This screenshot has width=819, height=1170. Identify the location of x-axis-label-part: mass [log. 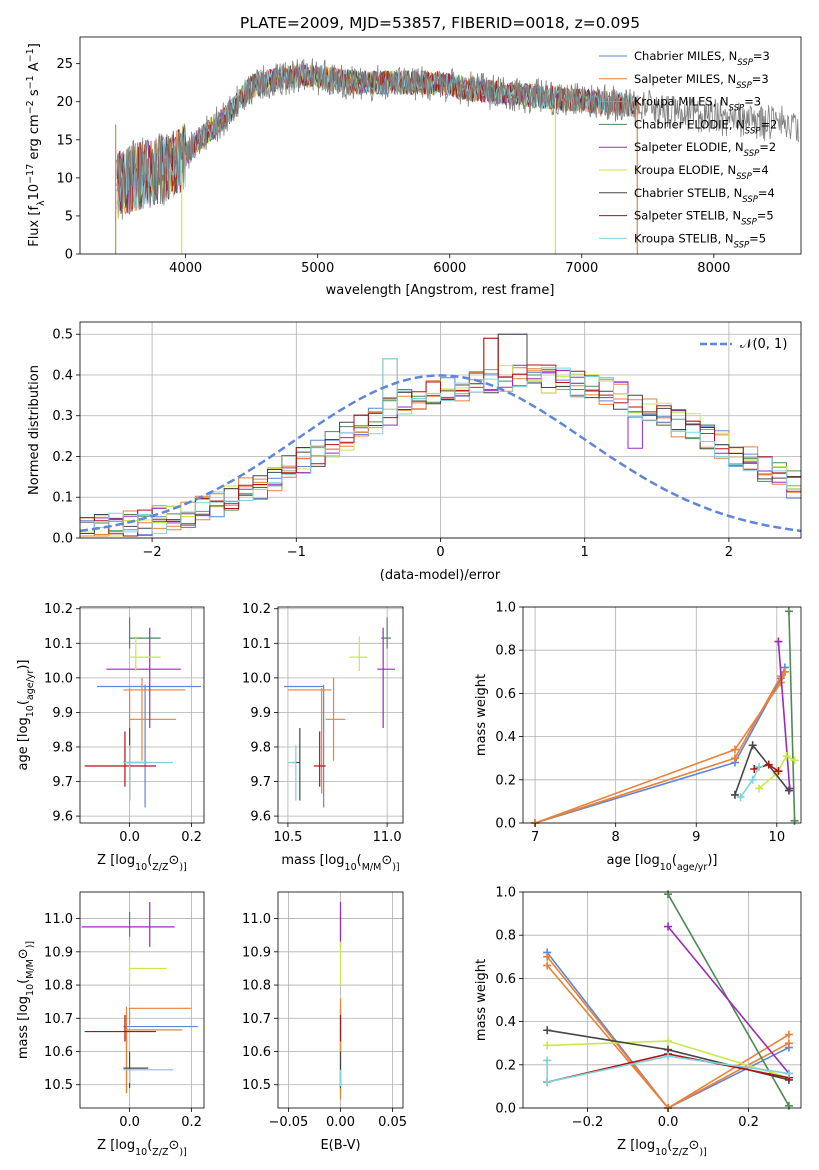
(312, 860).